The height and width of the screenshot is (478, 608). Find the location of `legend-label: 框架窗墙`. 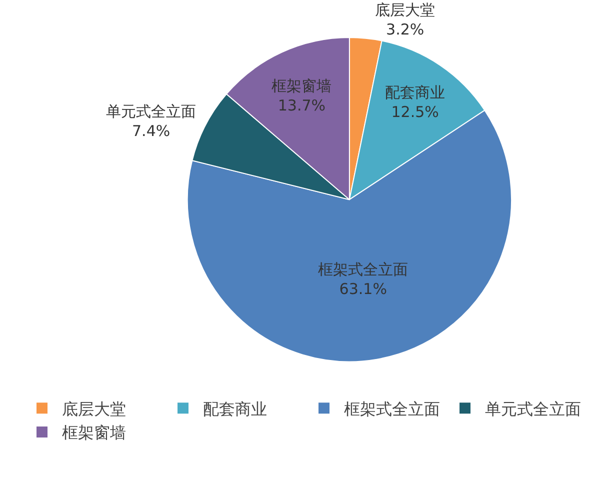

legend-label: 框架窗墙 is located at coordinates (94, 432).